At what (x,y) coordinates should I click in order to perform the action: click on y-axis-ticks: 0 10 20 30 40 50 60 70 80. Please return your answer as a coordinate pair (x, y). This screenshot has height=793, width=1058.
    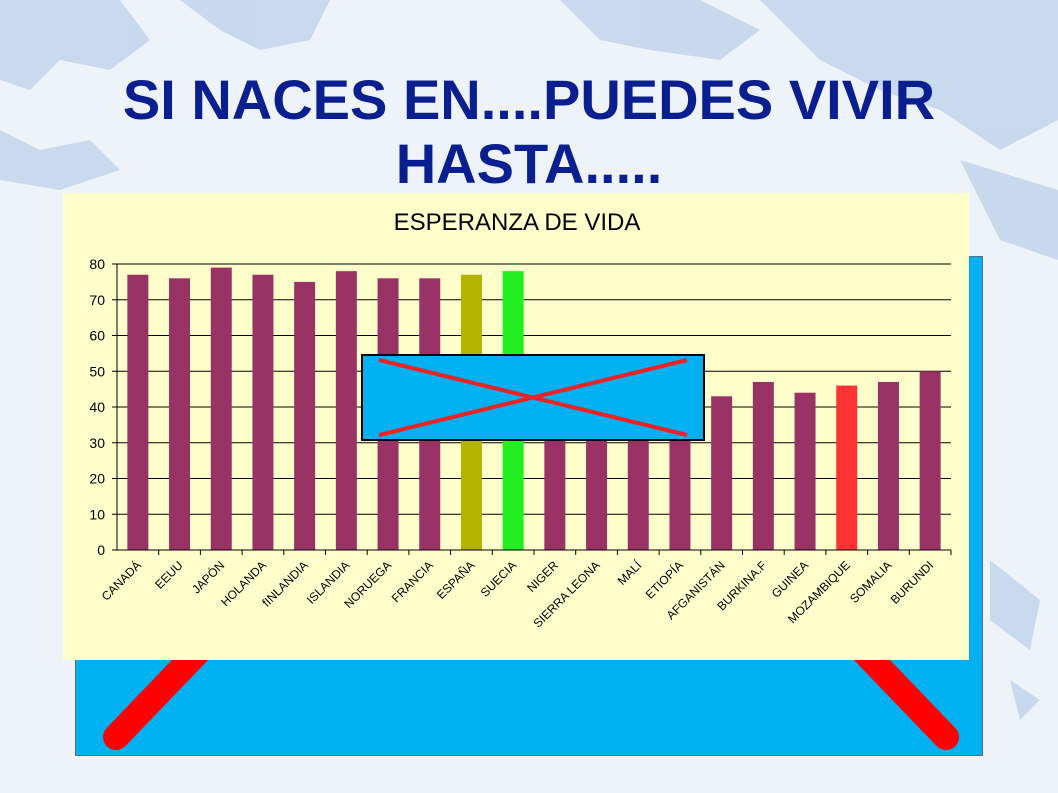
    Looking at the image, I should click on (103, 407).